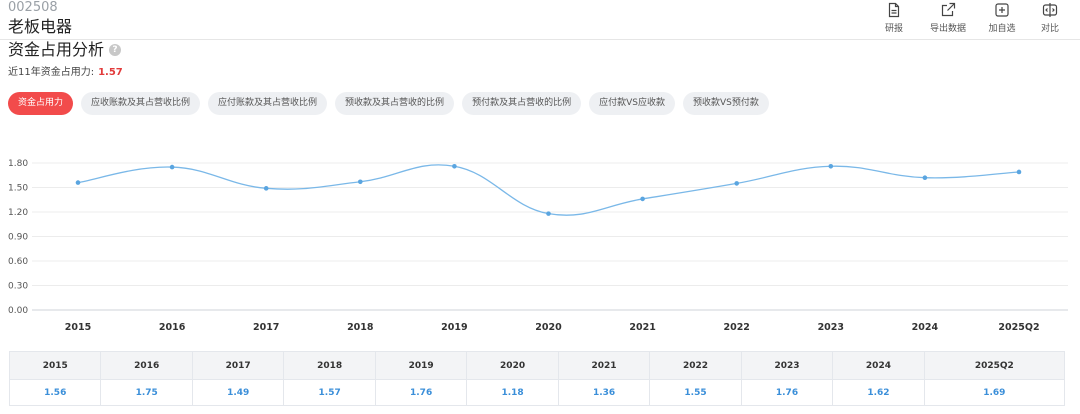 This screenshot has width=1080, height=414. I want to click on table-header-cell: 2024, so click(878, 365).